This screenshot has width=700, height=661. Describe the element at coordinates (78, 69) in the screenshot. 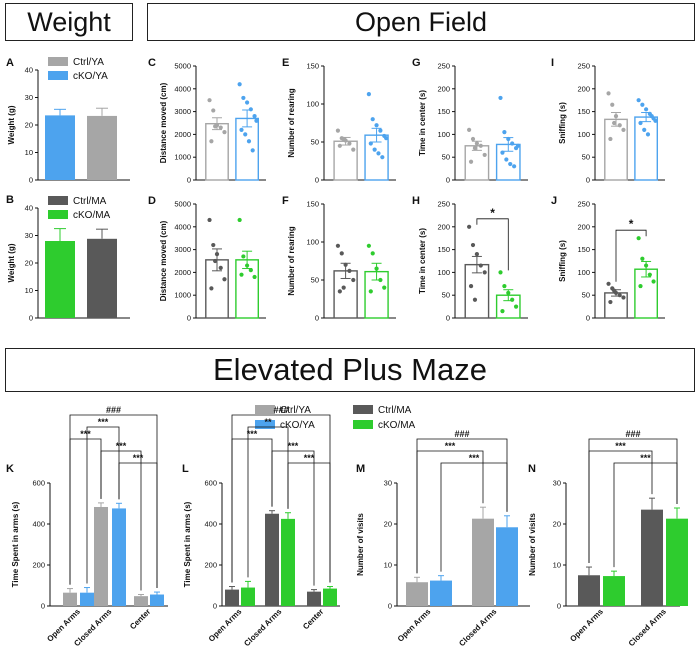

I see `legend-ya: Ctrl/YA cKO/YA` at that location.